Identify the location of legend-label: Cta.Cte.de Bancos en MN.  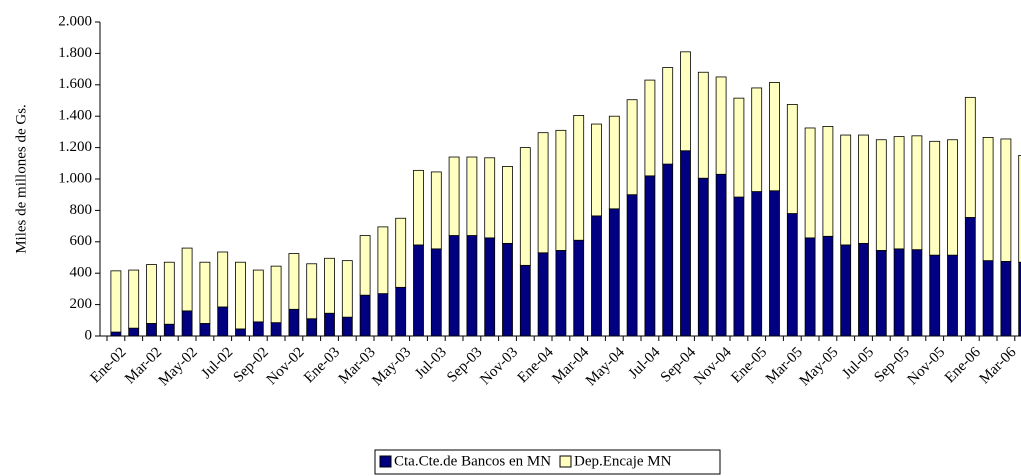
(472, 461).